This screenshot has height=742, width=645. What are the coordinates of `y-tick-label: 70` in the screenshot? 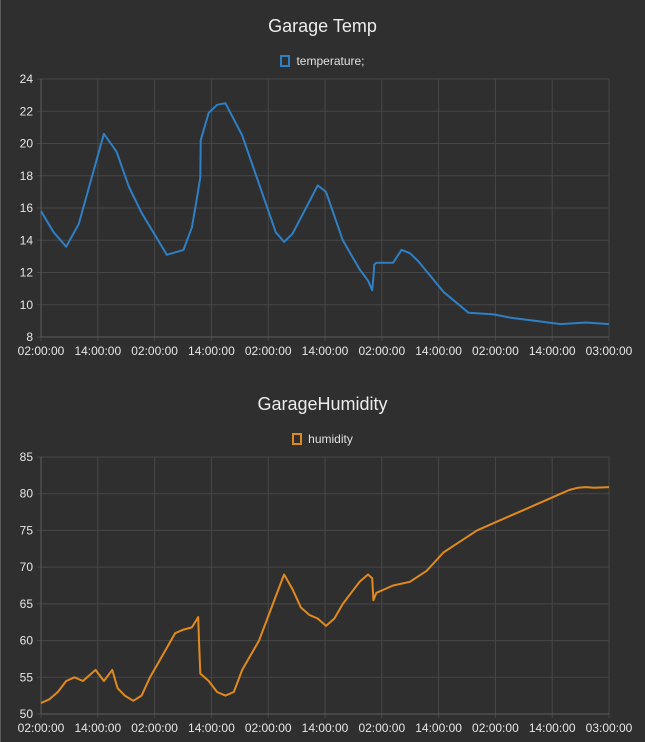 It's located at (27, 567).